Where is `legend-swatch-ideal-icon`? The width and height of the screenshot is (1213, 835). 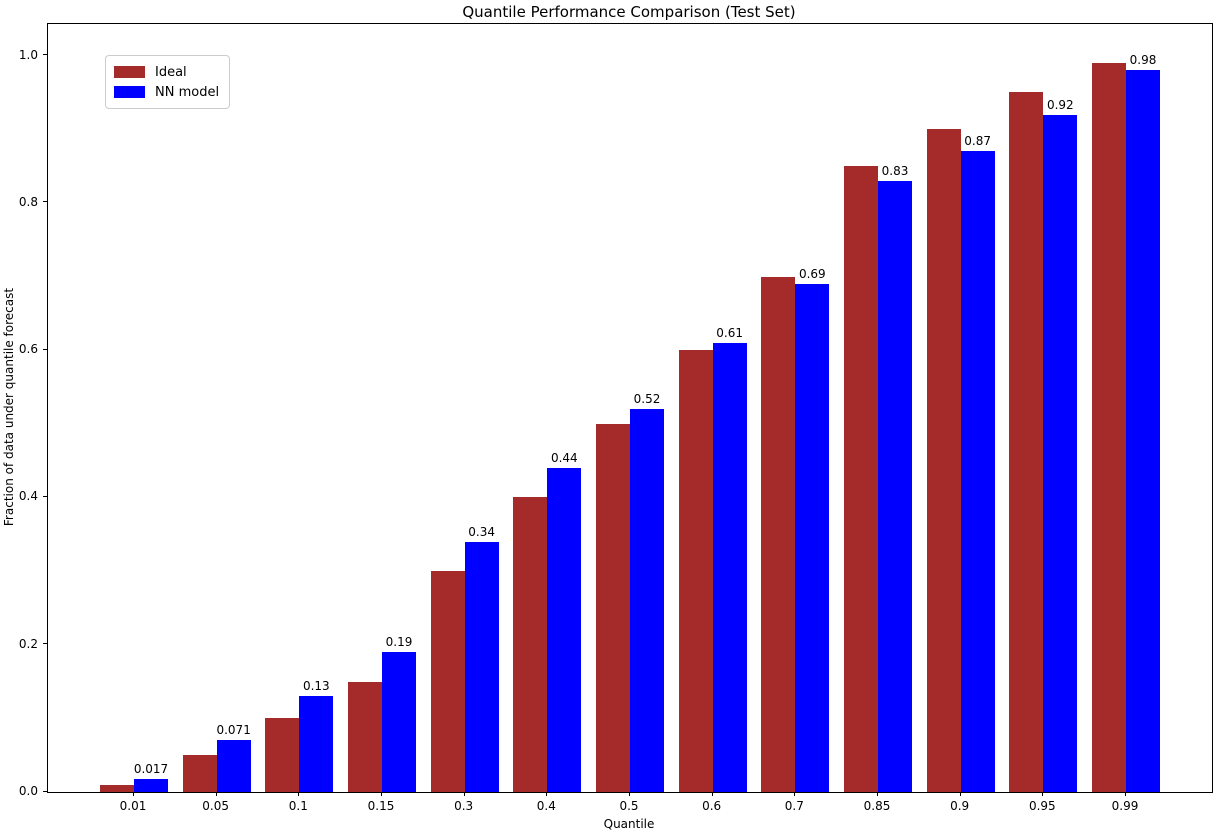 legend-swatch-ideal-icon is located at coordinates (129, 72).